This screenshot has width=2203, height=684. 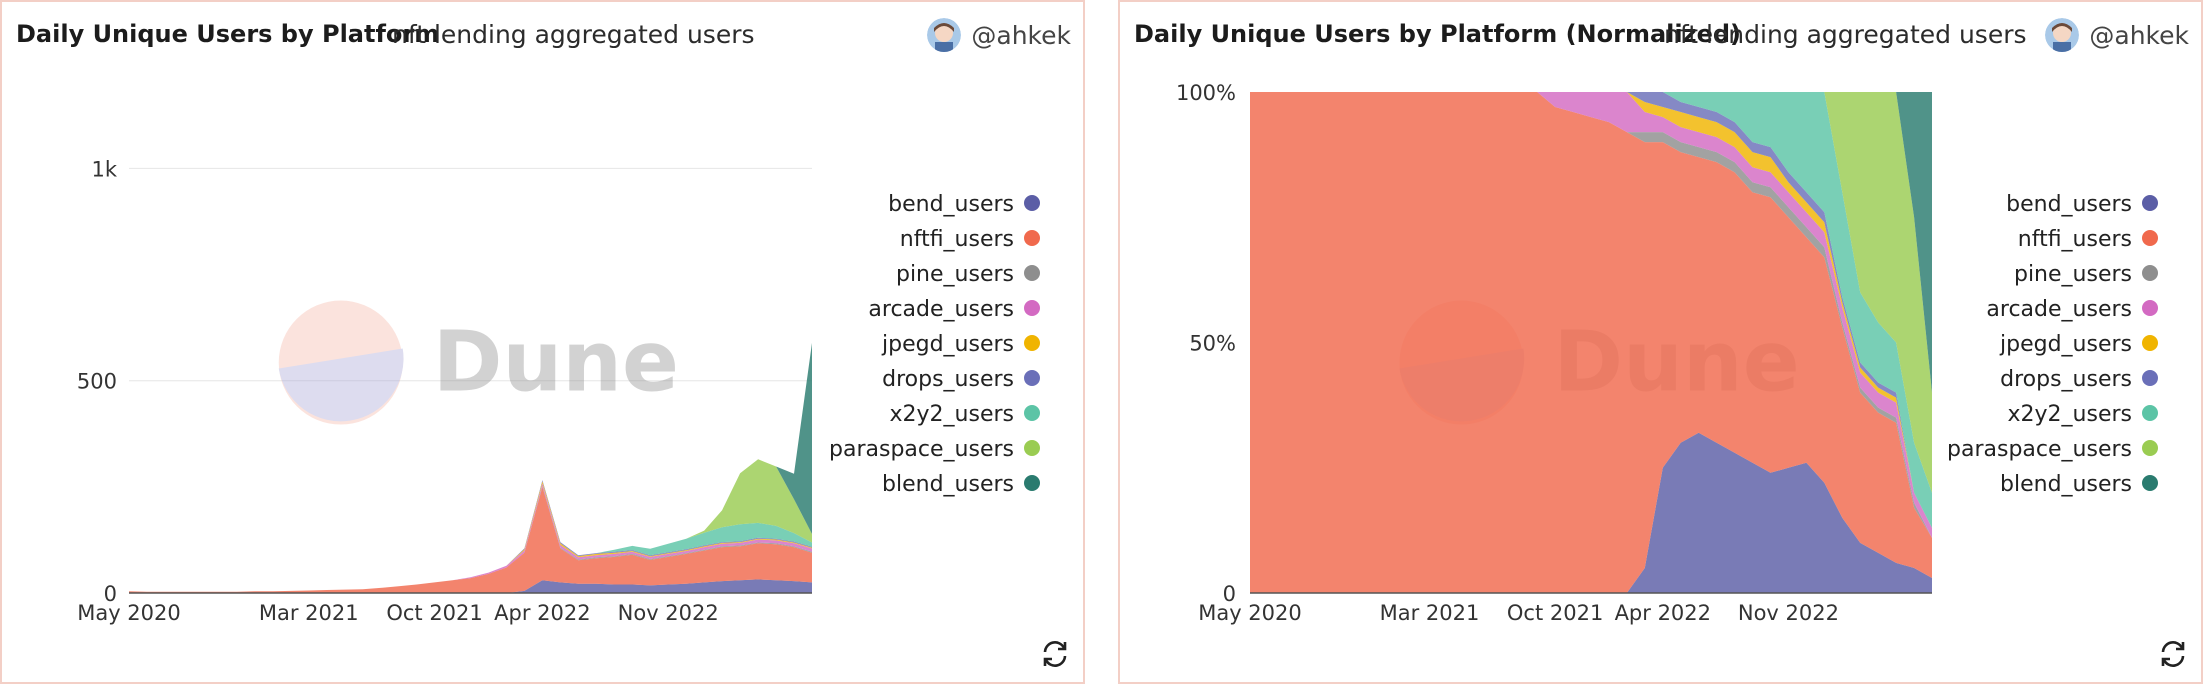 I want to click on y-tick-label: 1k, so click(x=104, y=169).